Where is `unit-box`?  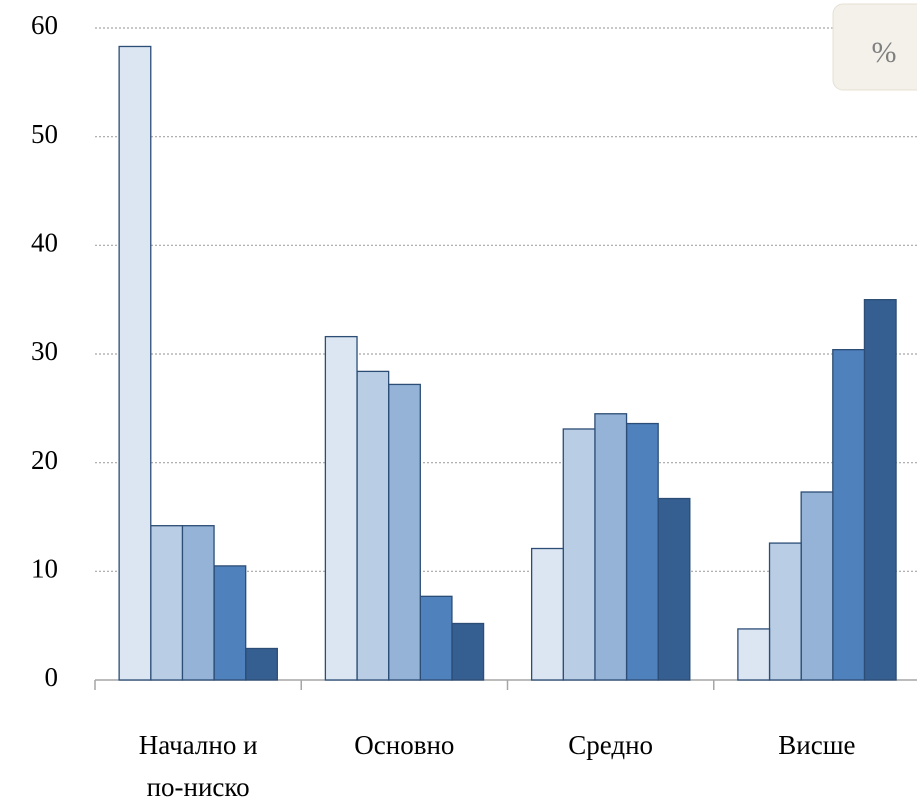
unit-box is located at coordinates (874, 47).